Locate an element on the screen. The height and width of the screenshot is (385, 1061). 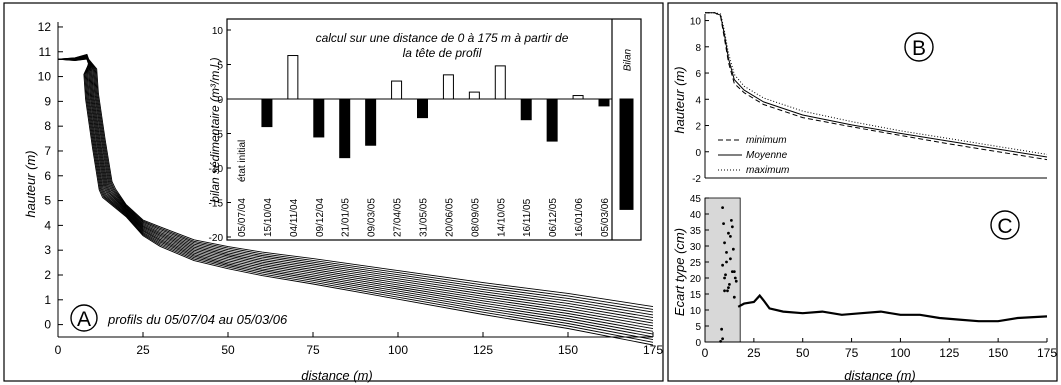
panel-a-caption: profils du 05/07/04 au 05/03/06 is located at coordinates (197, 319).